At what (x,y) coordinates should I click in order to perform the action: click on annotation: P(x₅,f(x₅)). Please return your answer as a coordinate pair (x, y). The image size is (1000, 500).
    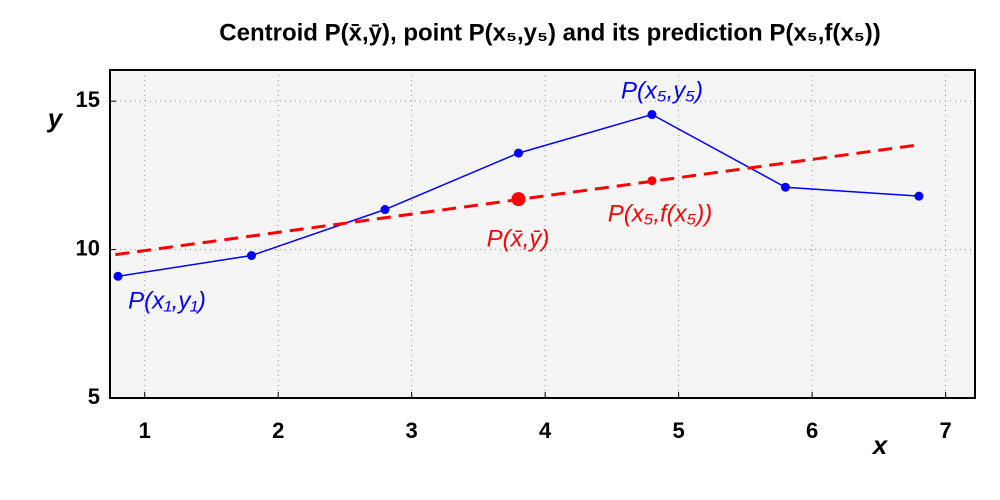
    Looking at the image, I should click on (660, 213).